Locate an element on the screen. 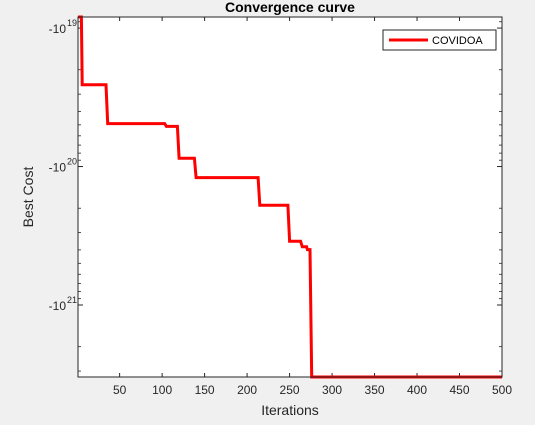 This screenshot has height=425, width=535. legend-box is located at coordinates (439, 40).